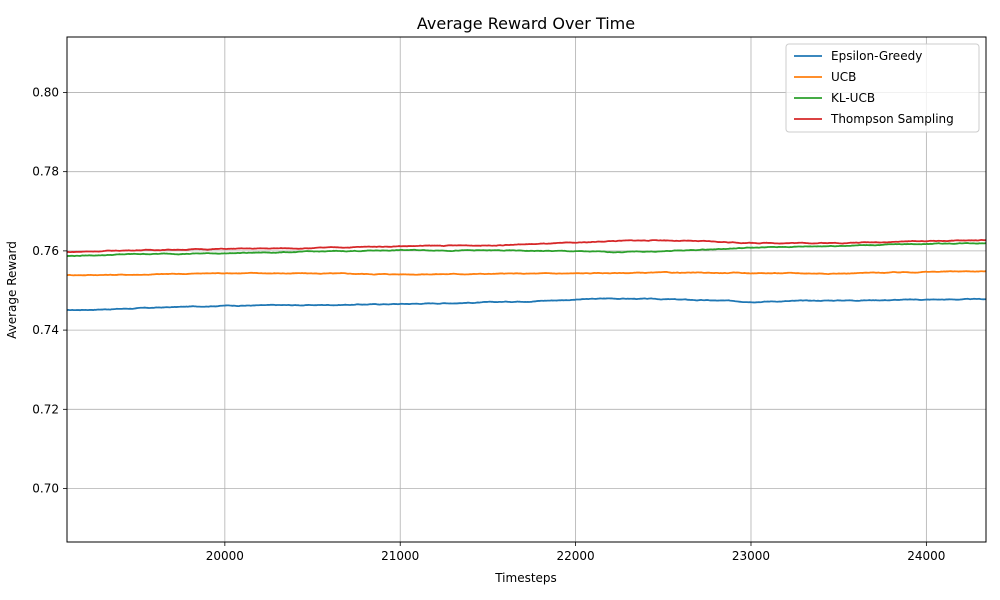 This screenshot has height=600, width=1000. What do you see at coordinates (45, 330) in the screenshot?
I see `y-tick-label: 0.74` at bounding box center [45, 330].